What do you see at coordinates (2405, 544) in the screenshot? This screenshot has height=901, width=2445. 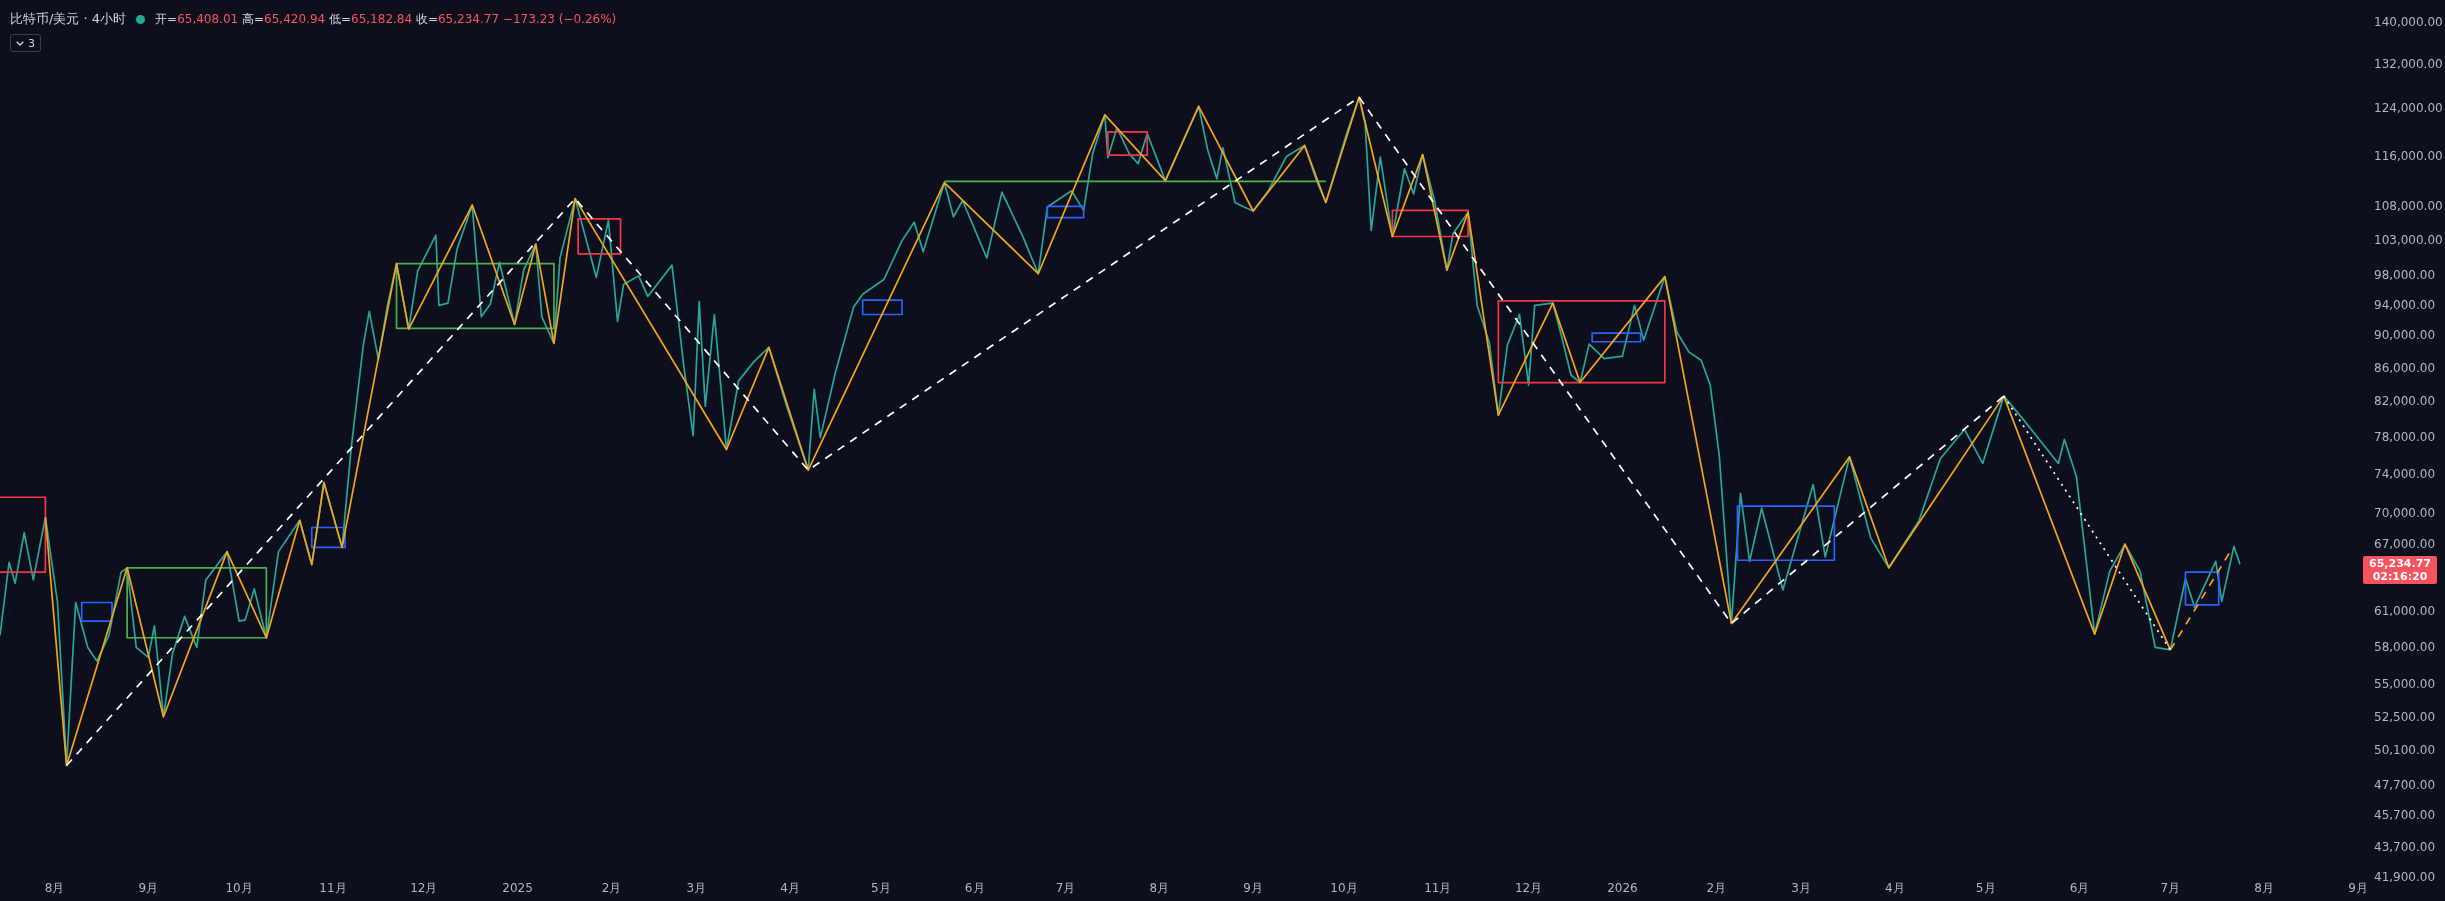 I see `y-tick-label: 67,000.00` at bounding box center [2405, 544].